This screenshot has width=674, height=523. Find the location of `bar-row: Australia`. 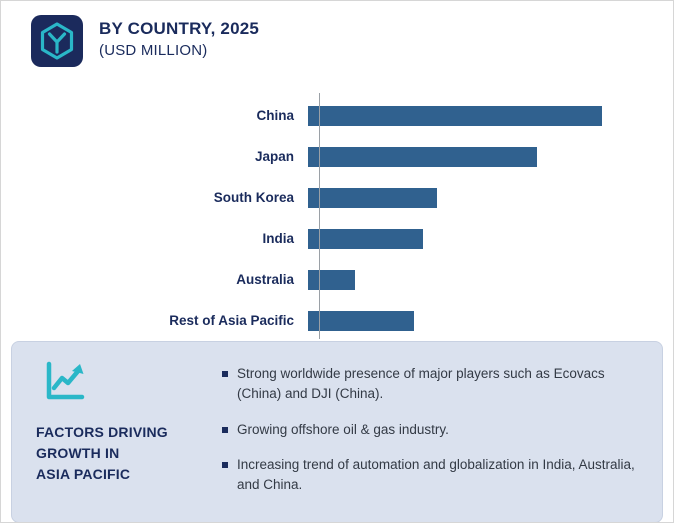

bar-row: Australia is located at coordinates (337, 279).